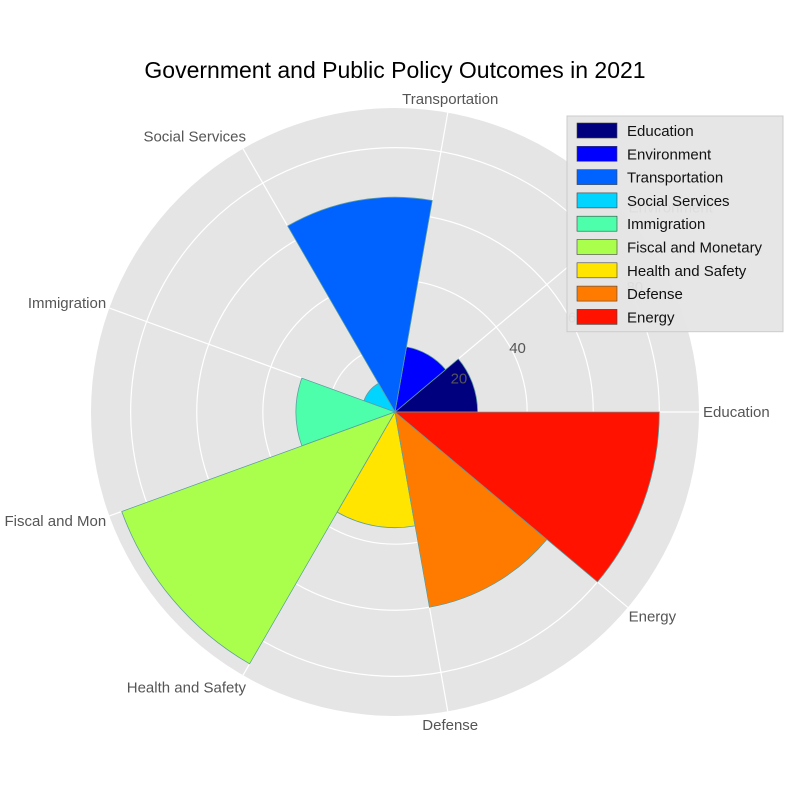  Describe the element at coordinates (736, 412) in the screenshot. I see `category-label: Education` at that location.